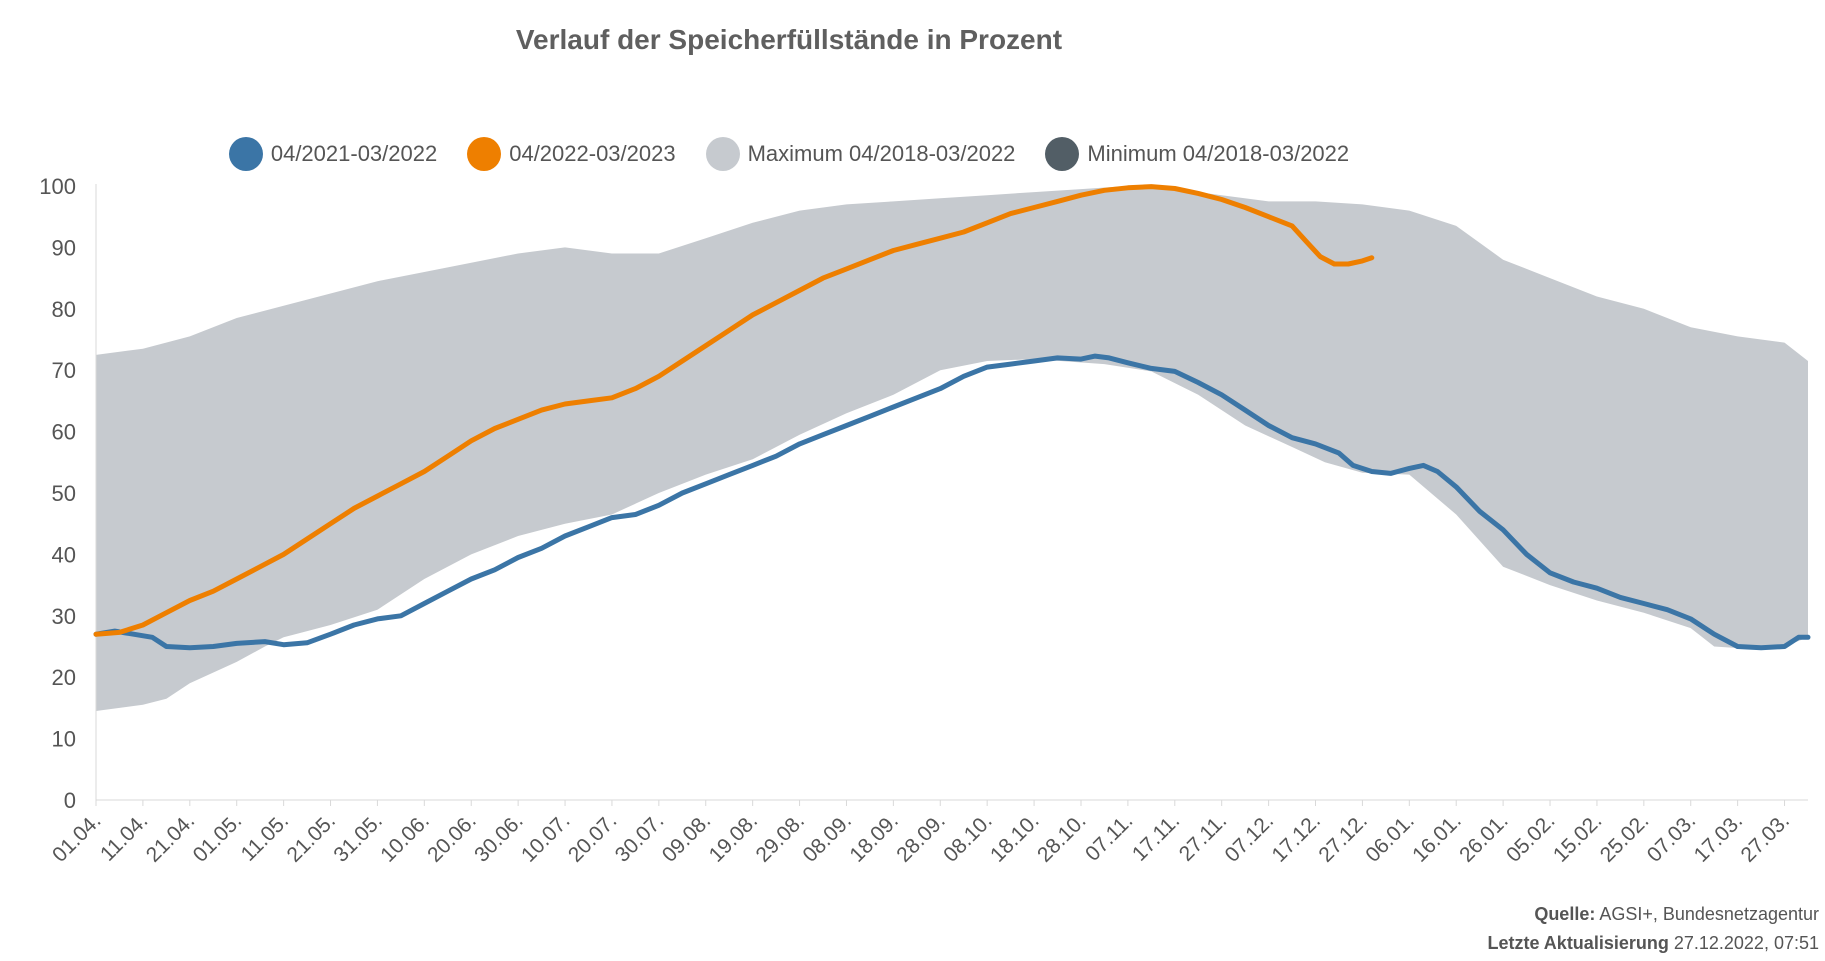 The image size is (1825, 961). Describe the element at coordinates (265, 837) in the screenshot. I see `x-tick-label: 11.05.` at that location.